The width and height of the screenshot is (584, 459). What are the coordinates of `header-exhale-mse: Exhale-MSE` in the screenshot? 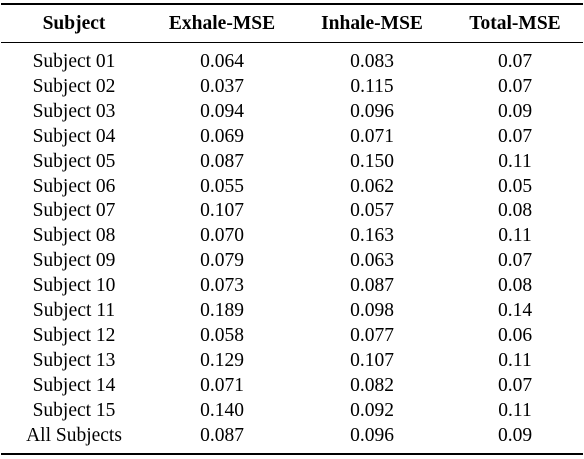 It's located at (222, 23).